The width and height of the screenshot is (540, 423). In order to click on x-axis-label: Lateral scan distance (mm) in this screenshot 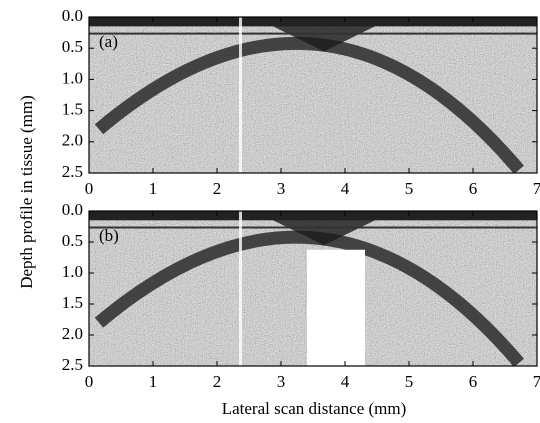, I will do `click(314, 408)`.